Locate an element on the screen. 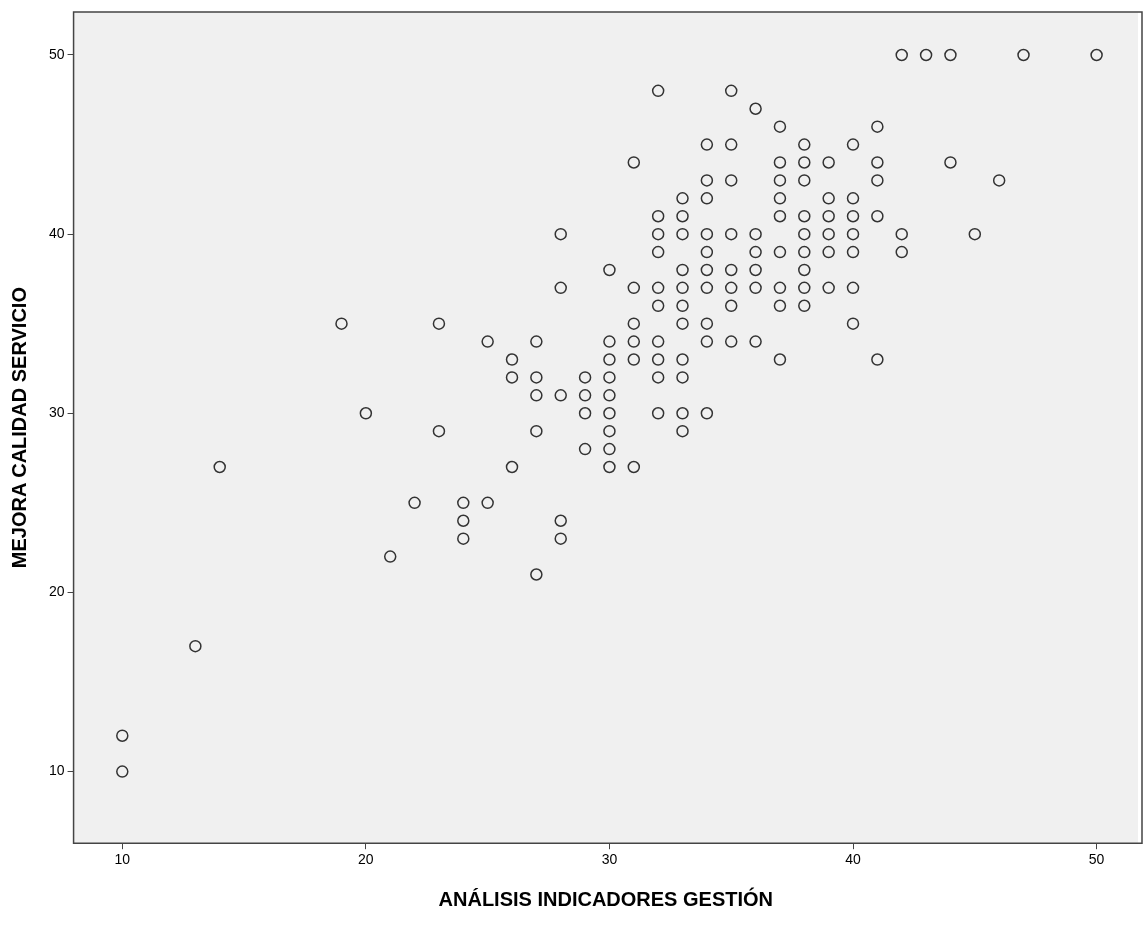 This screenshot has height=926, width=1145. x-tick-label: 40 is located at coordinates (853, 859).